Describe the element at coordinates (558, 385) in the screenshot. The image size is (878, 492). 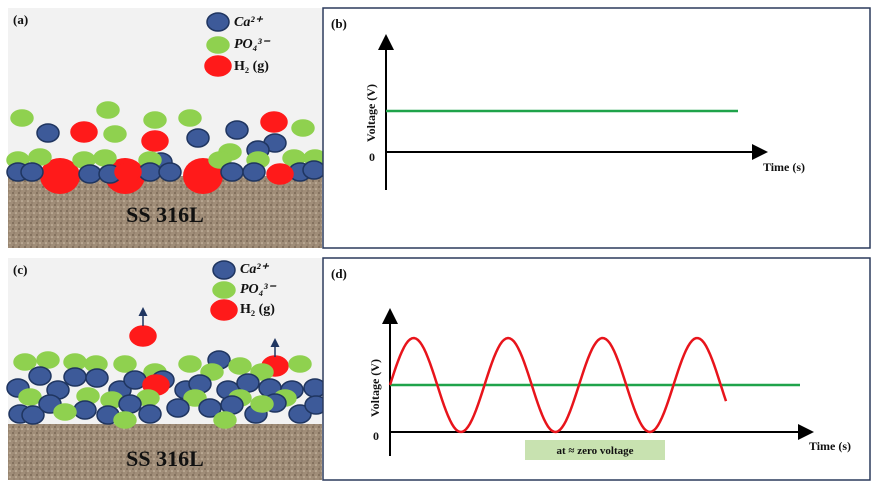
I see `voltage-wave` at that location.